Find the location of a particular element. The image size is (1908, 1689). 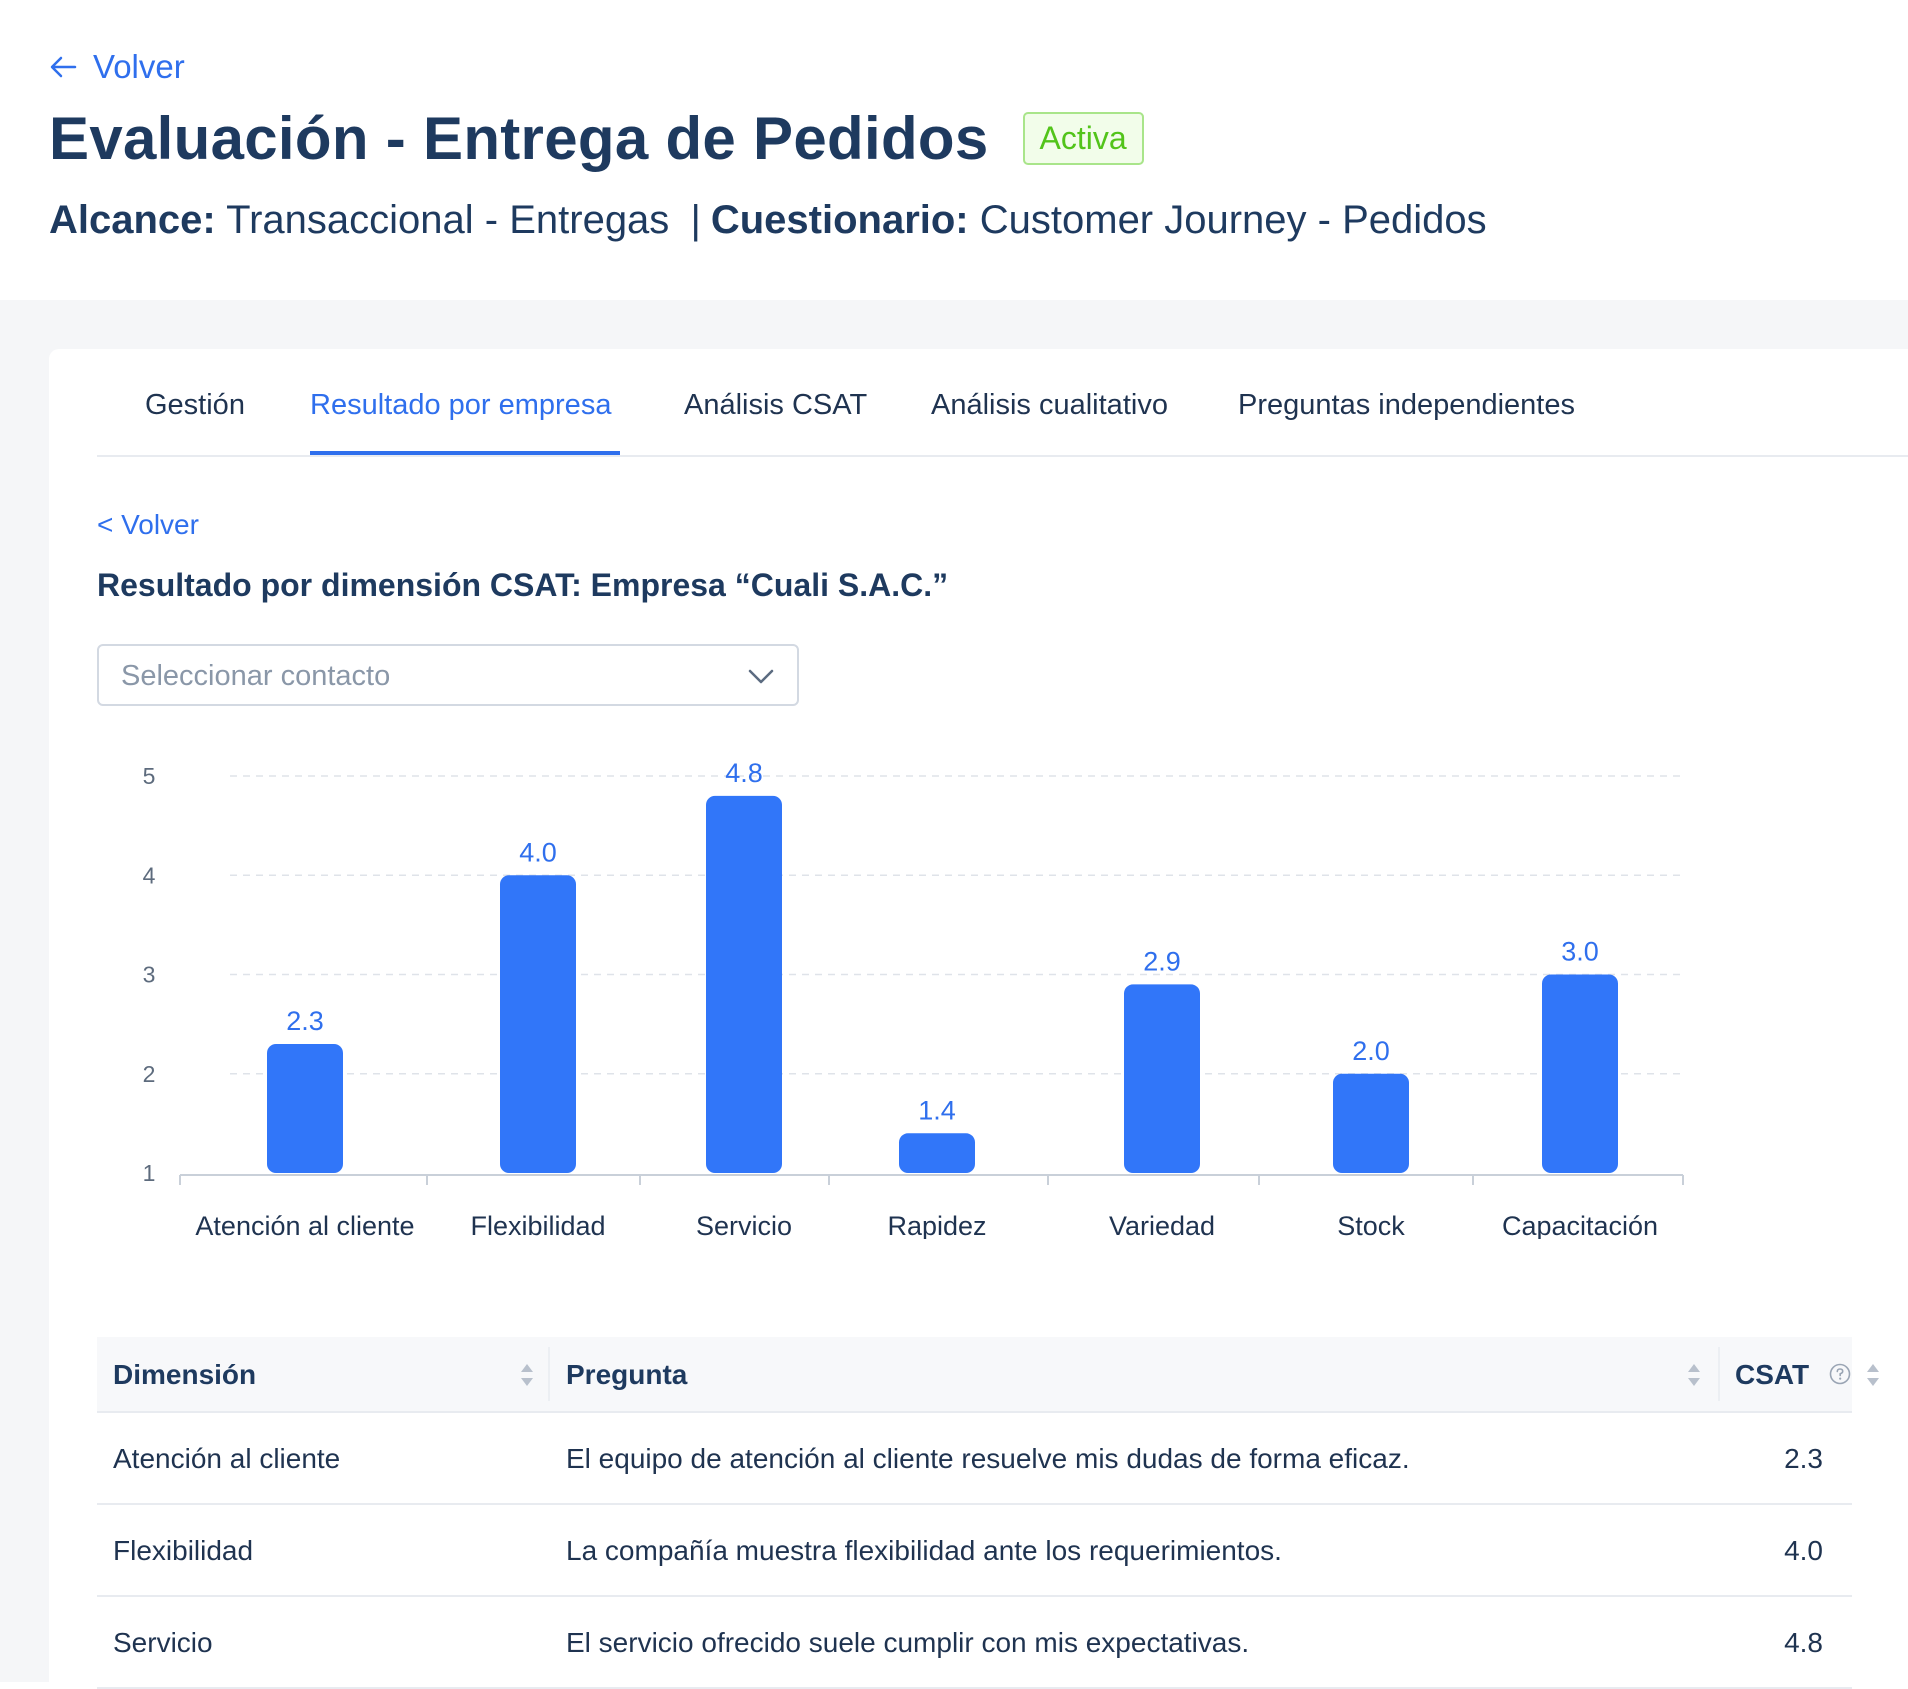

scope-label: Alcance: is located at coordinates (132, 220).